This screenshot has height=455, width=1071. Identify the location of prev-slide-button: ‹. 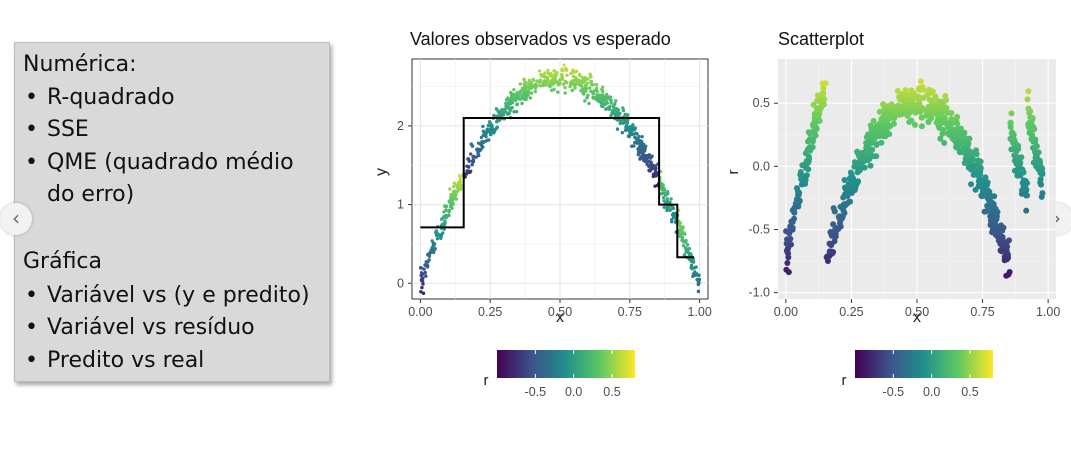
(16, 219).